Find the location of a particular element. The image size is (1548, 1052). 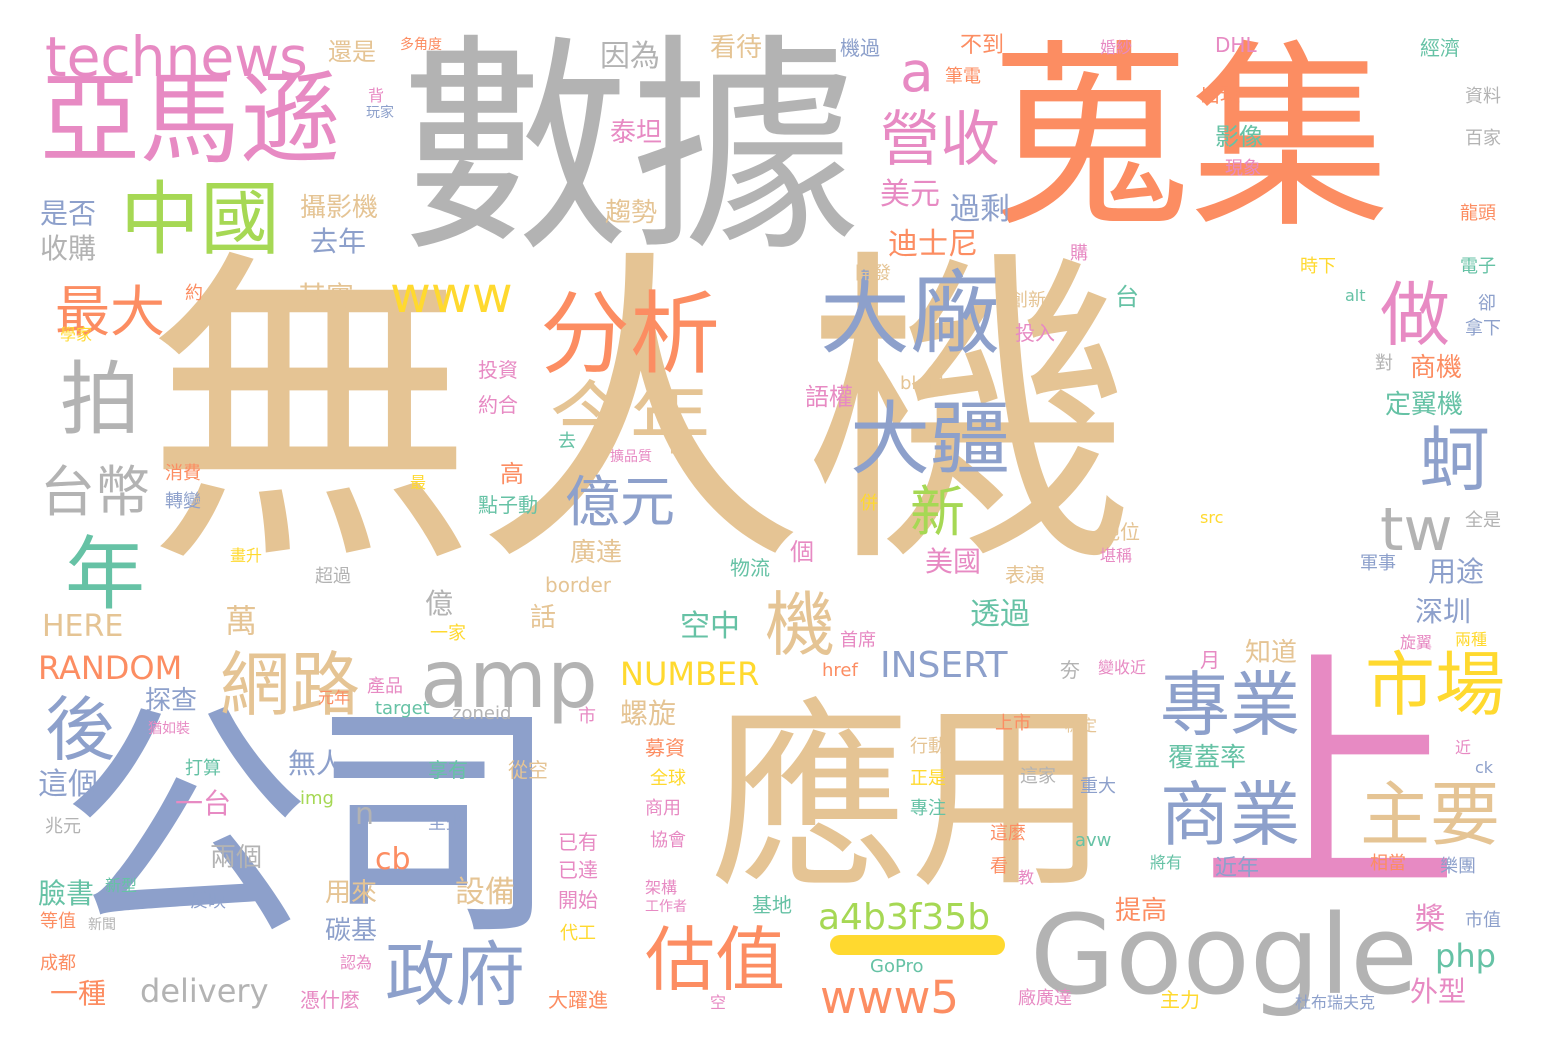

word-31: 市場 is located at coordinates (1435, 685).